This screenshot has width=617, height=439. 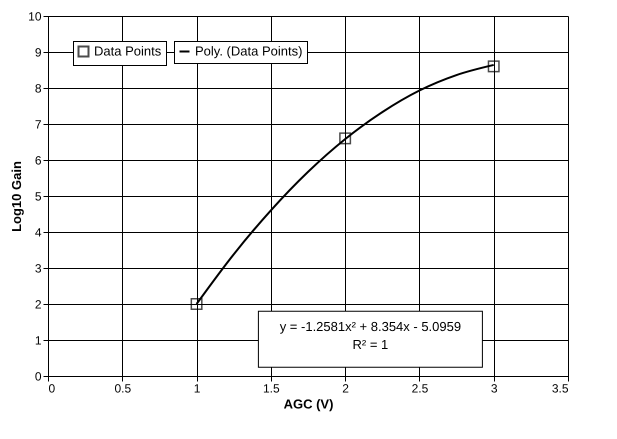 What do you see at coordinates (494, 389) in the screenshot?
I see `x-tick-label: 3` at bounding box center [494, 389].